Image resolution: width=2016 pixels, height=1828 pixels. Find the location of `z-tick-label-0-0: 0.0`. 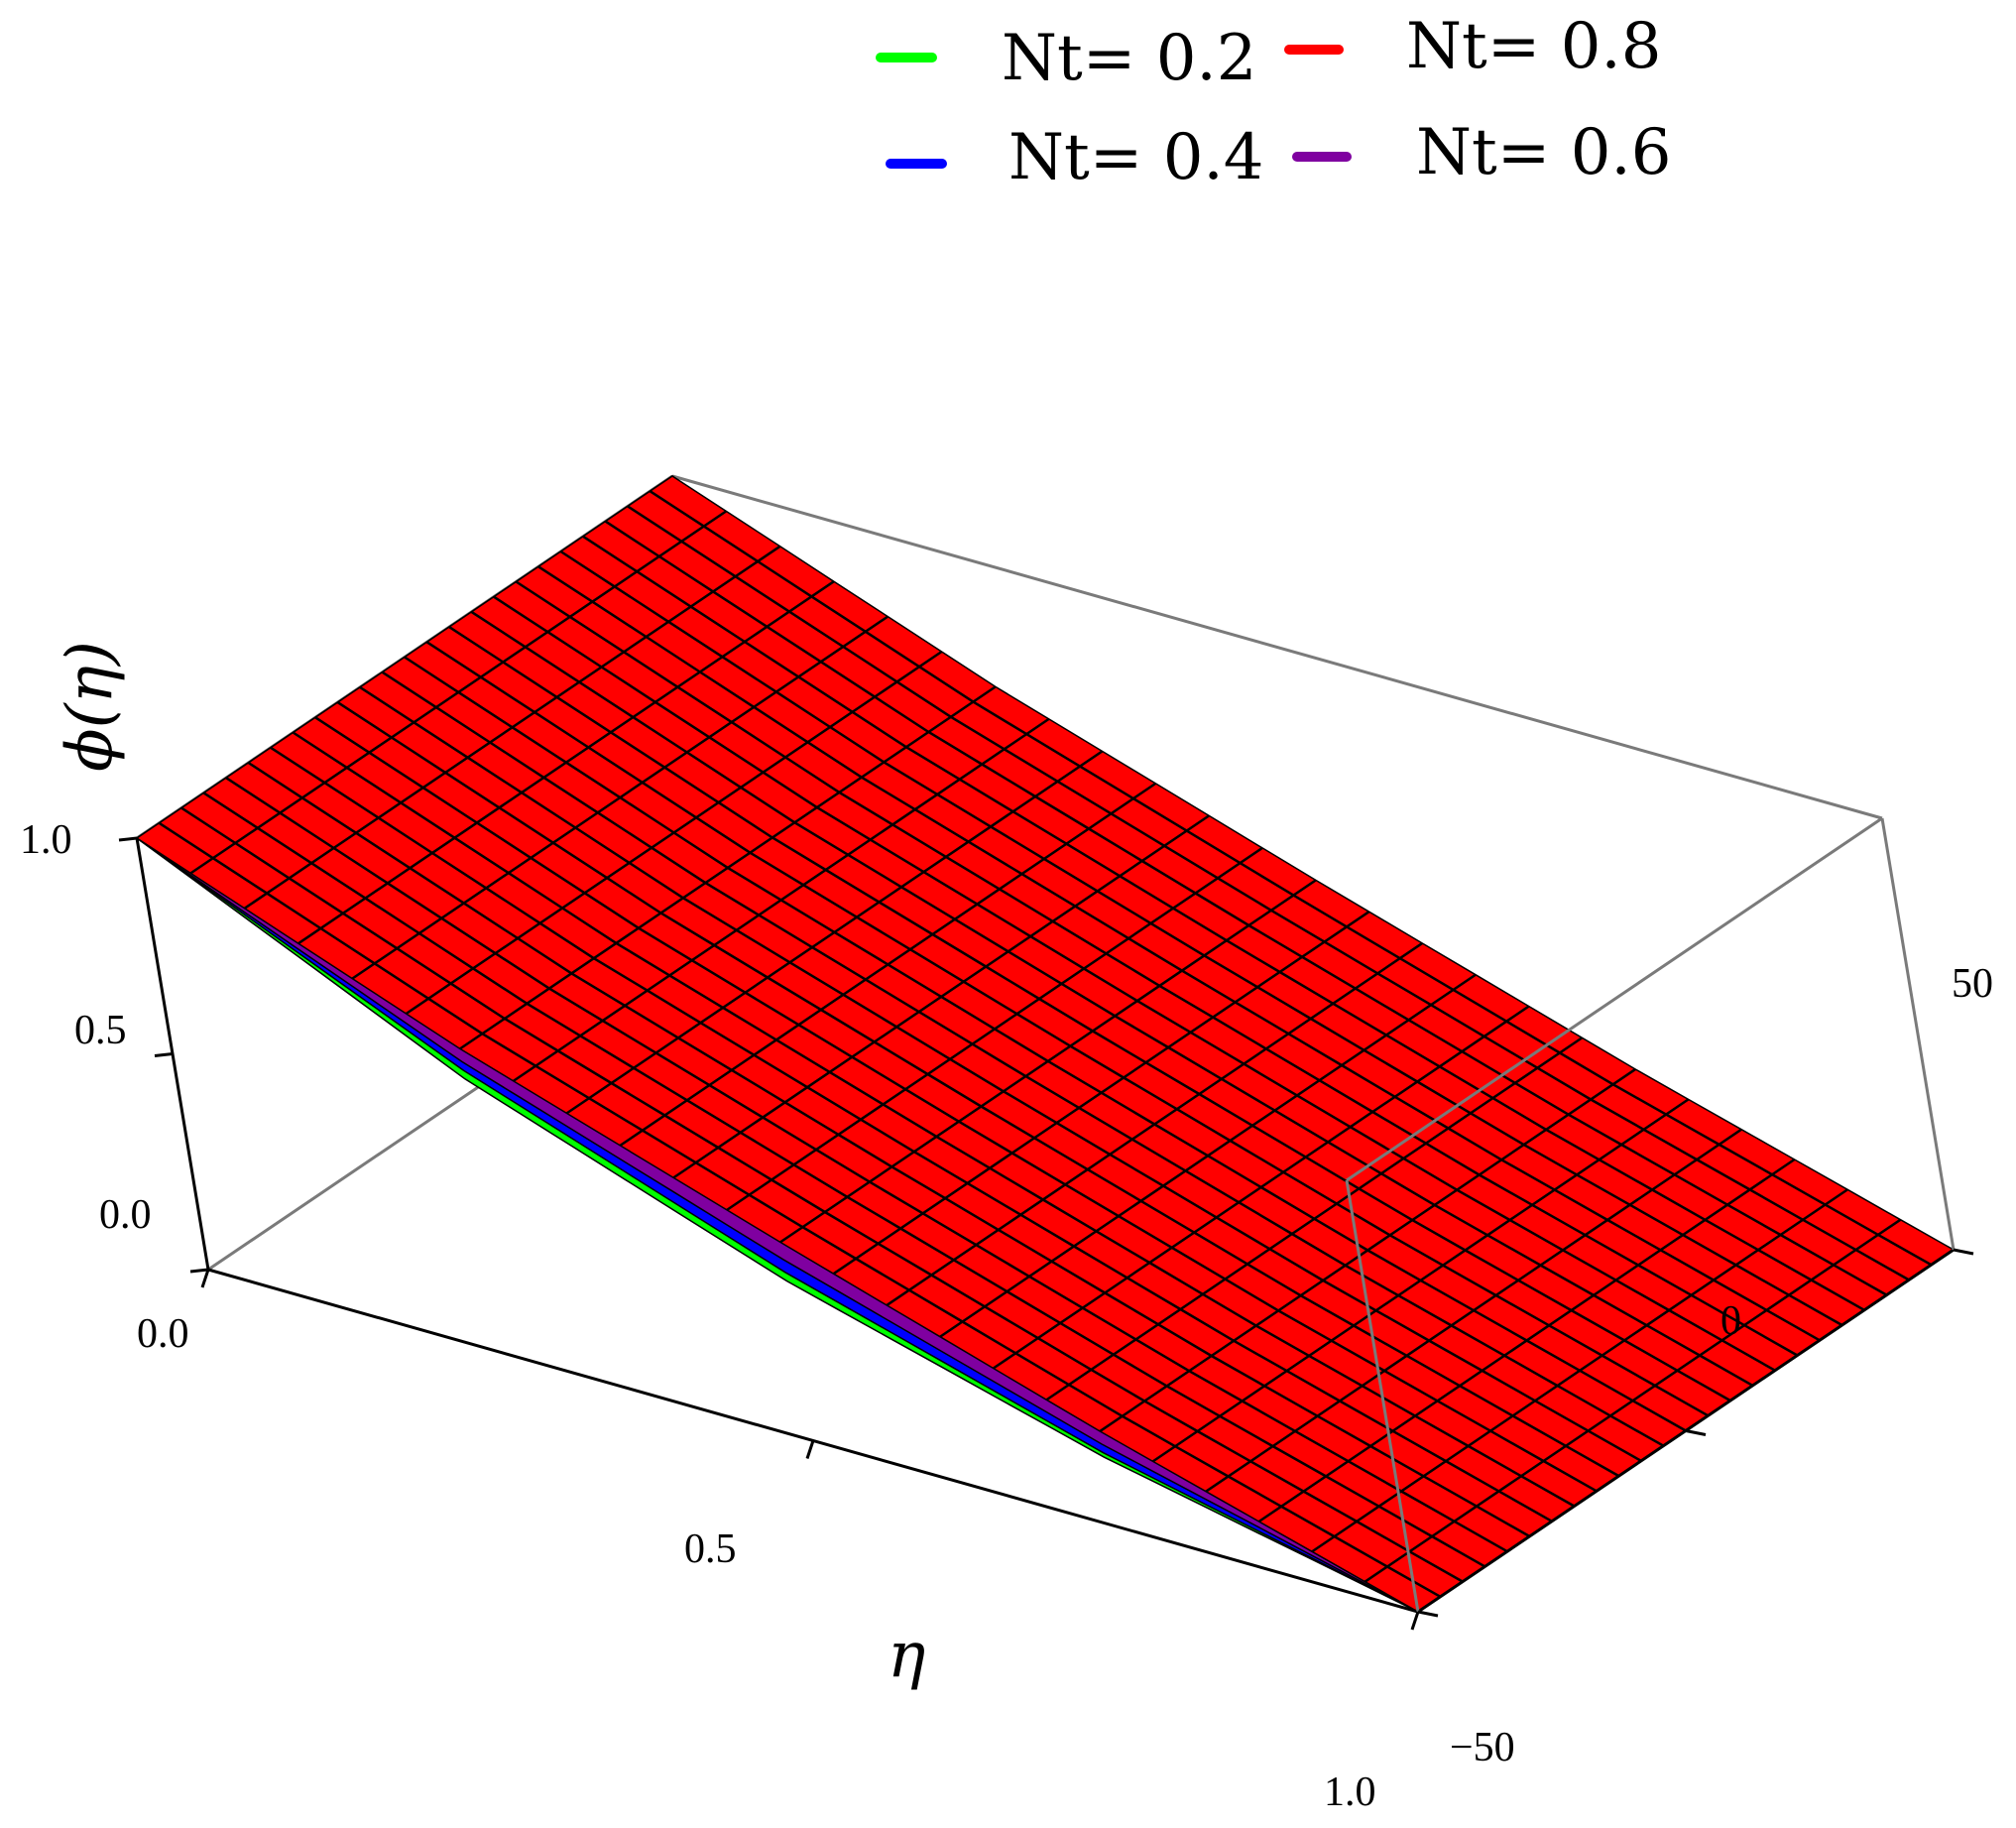

z-tick-label-0-0: 0.0 is located at coordinates (125, 1215).